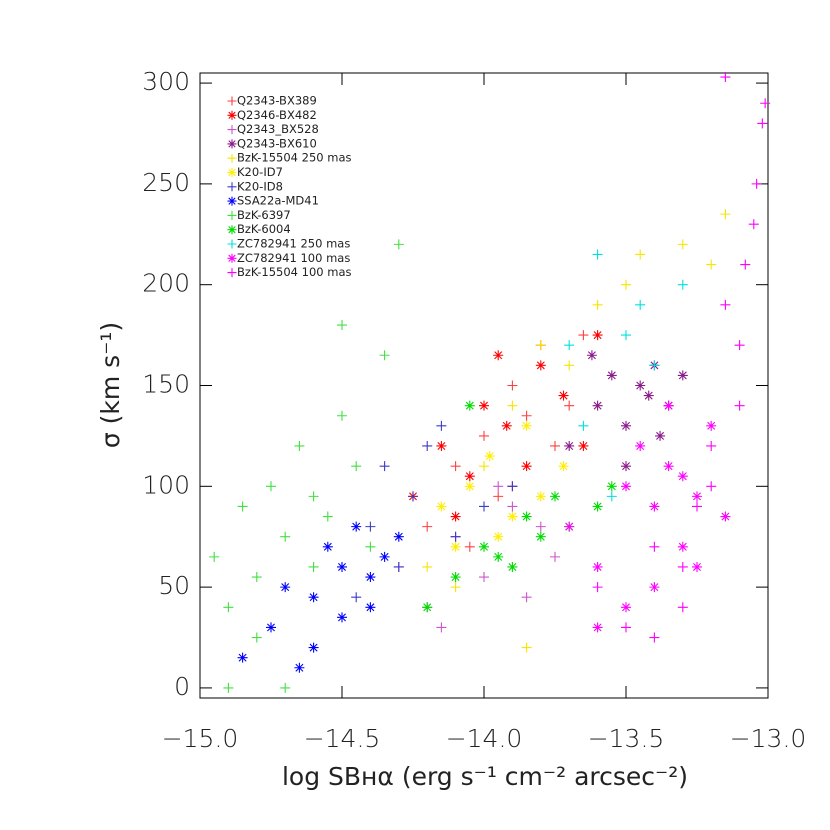 Image resolution: width=830 pixels, height=830 pixels. What do you see at coordinates (294, 272) in the screenshot?
I see `legend-label: BzK-15504 100 mas` at bounding box center [294, 272].